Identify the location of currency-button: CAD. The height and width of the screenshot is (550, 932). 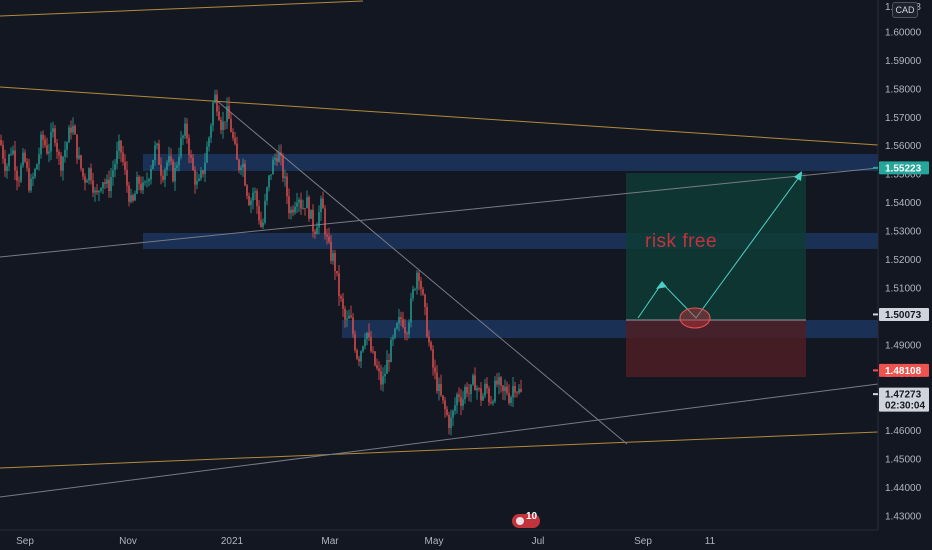
(905, 10).